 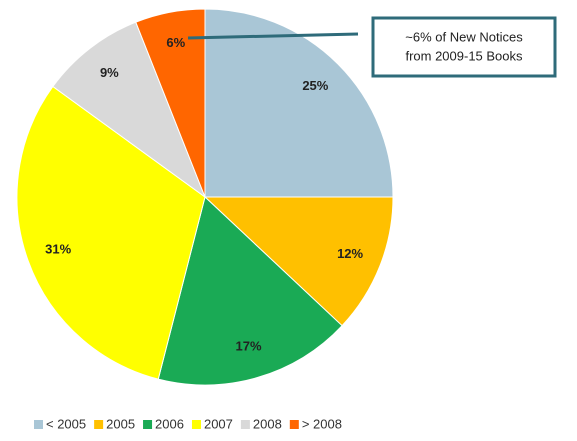 What do you see at coordinates (66, 423) in the screenshot?
I see `legend-label: < 2005` at bounding box center [66, 423].